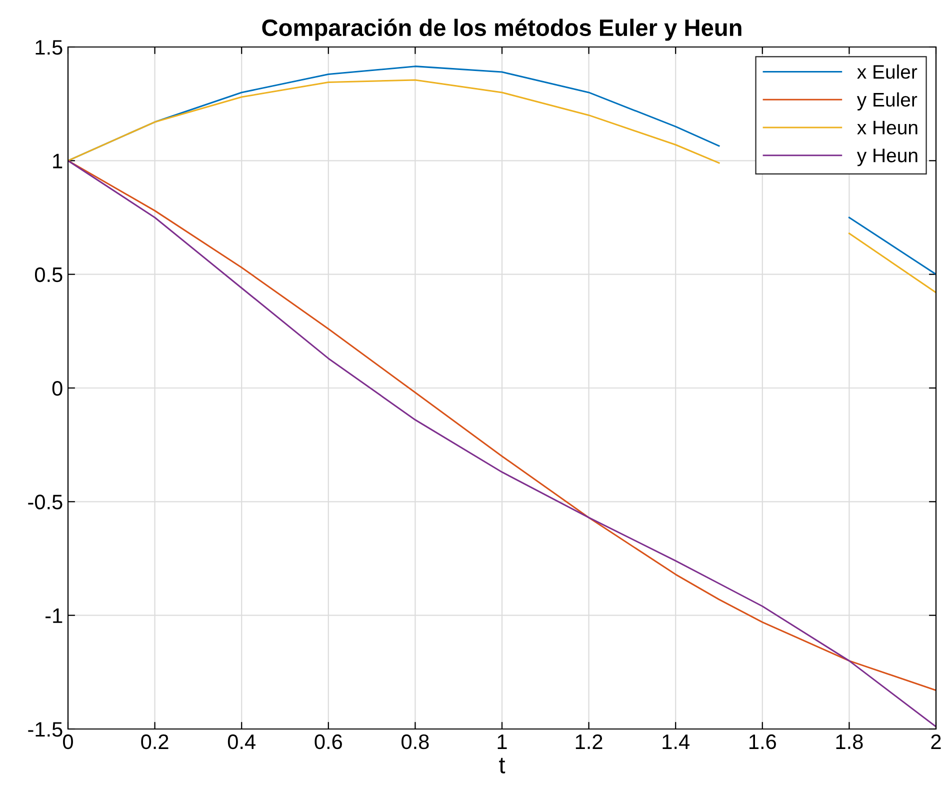  What do you see at coordinates (415, 742) in the screenshot?
I see `x-tick-label: 0.8` at bounding box center [415, 742].